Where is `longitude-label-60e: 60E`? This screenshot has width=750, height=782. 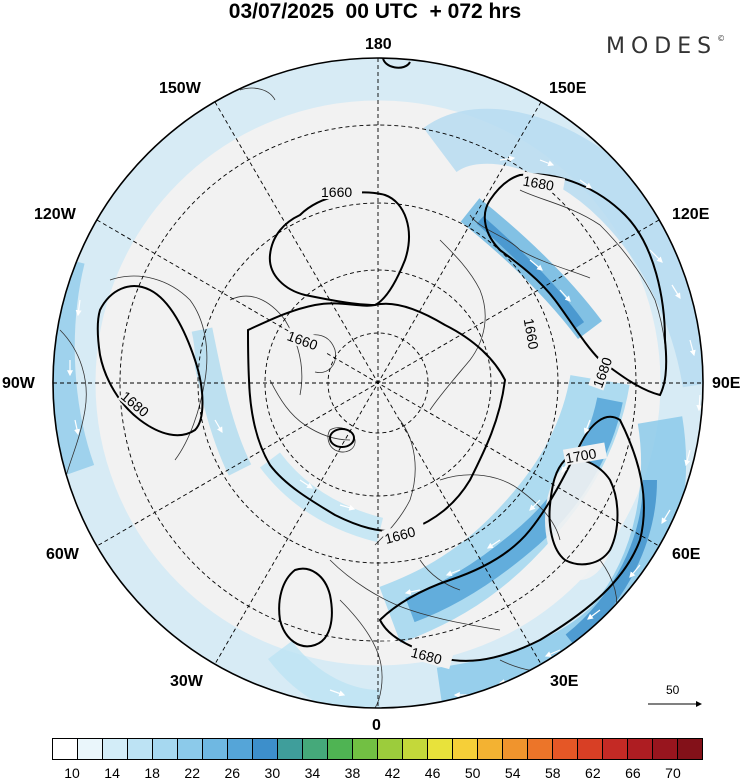
longitude-label-60e: 60E is located at coordinates (686, 554).